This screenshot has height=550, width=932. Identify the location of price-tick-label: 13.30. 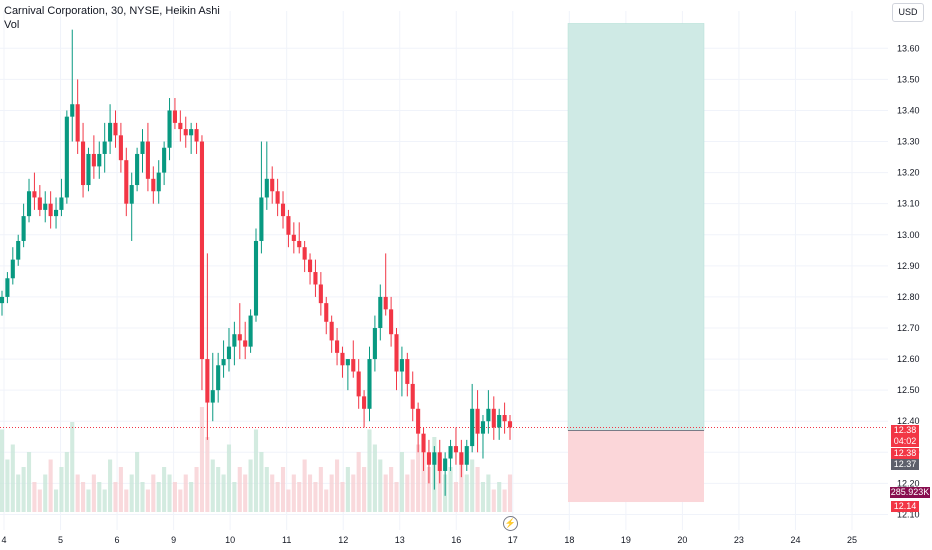
(908, 142).